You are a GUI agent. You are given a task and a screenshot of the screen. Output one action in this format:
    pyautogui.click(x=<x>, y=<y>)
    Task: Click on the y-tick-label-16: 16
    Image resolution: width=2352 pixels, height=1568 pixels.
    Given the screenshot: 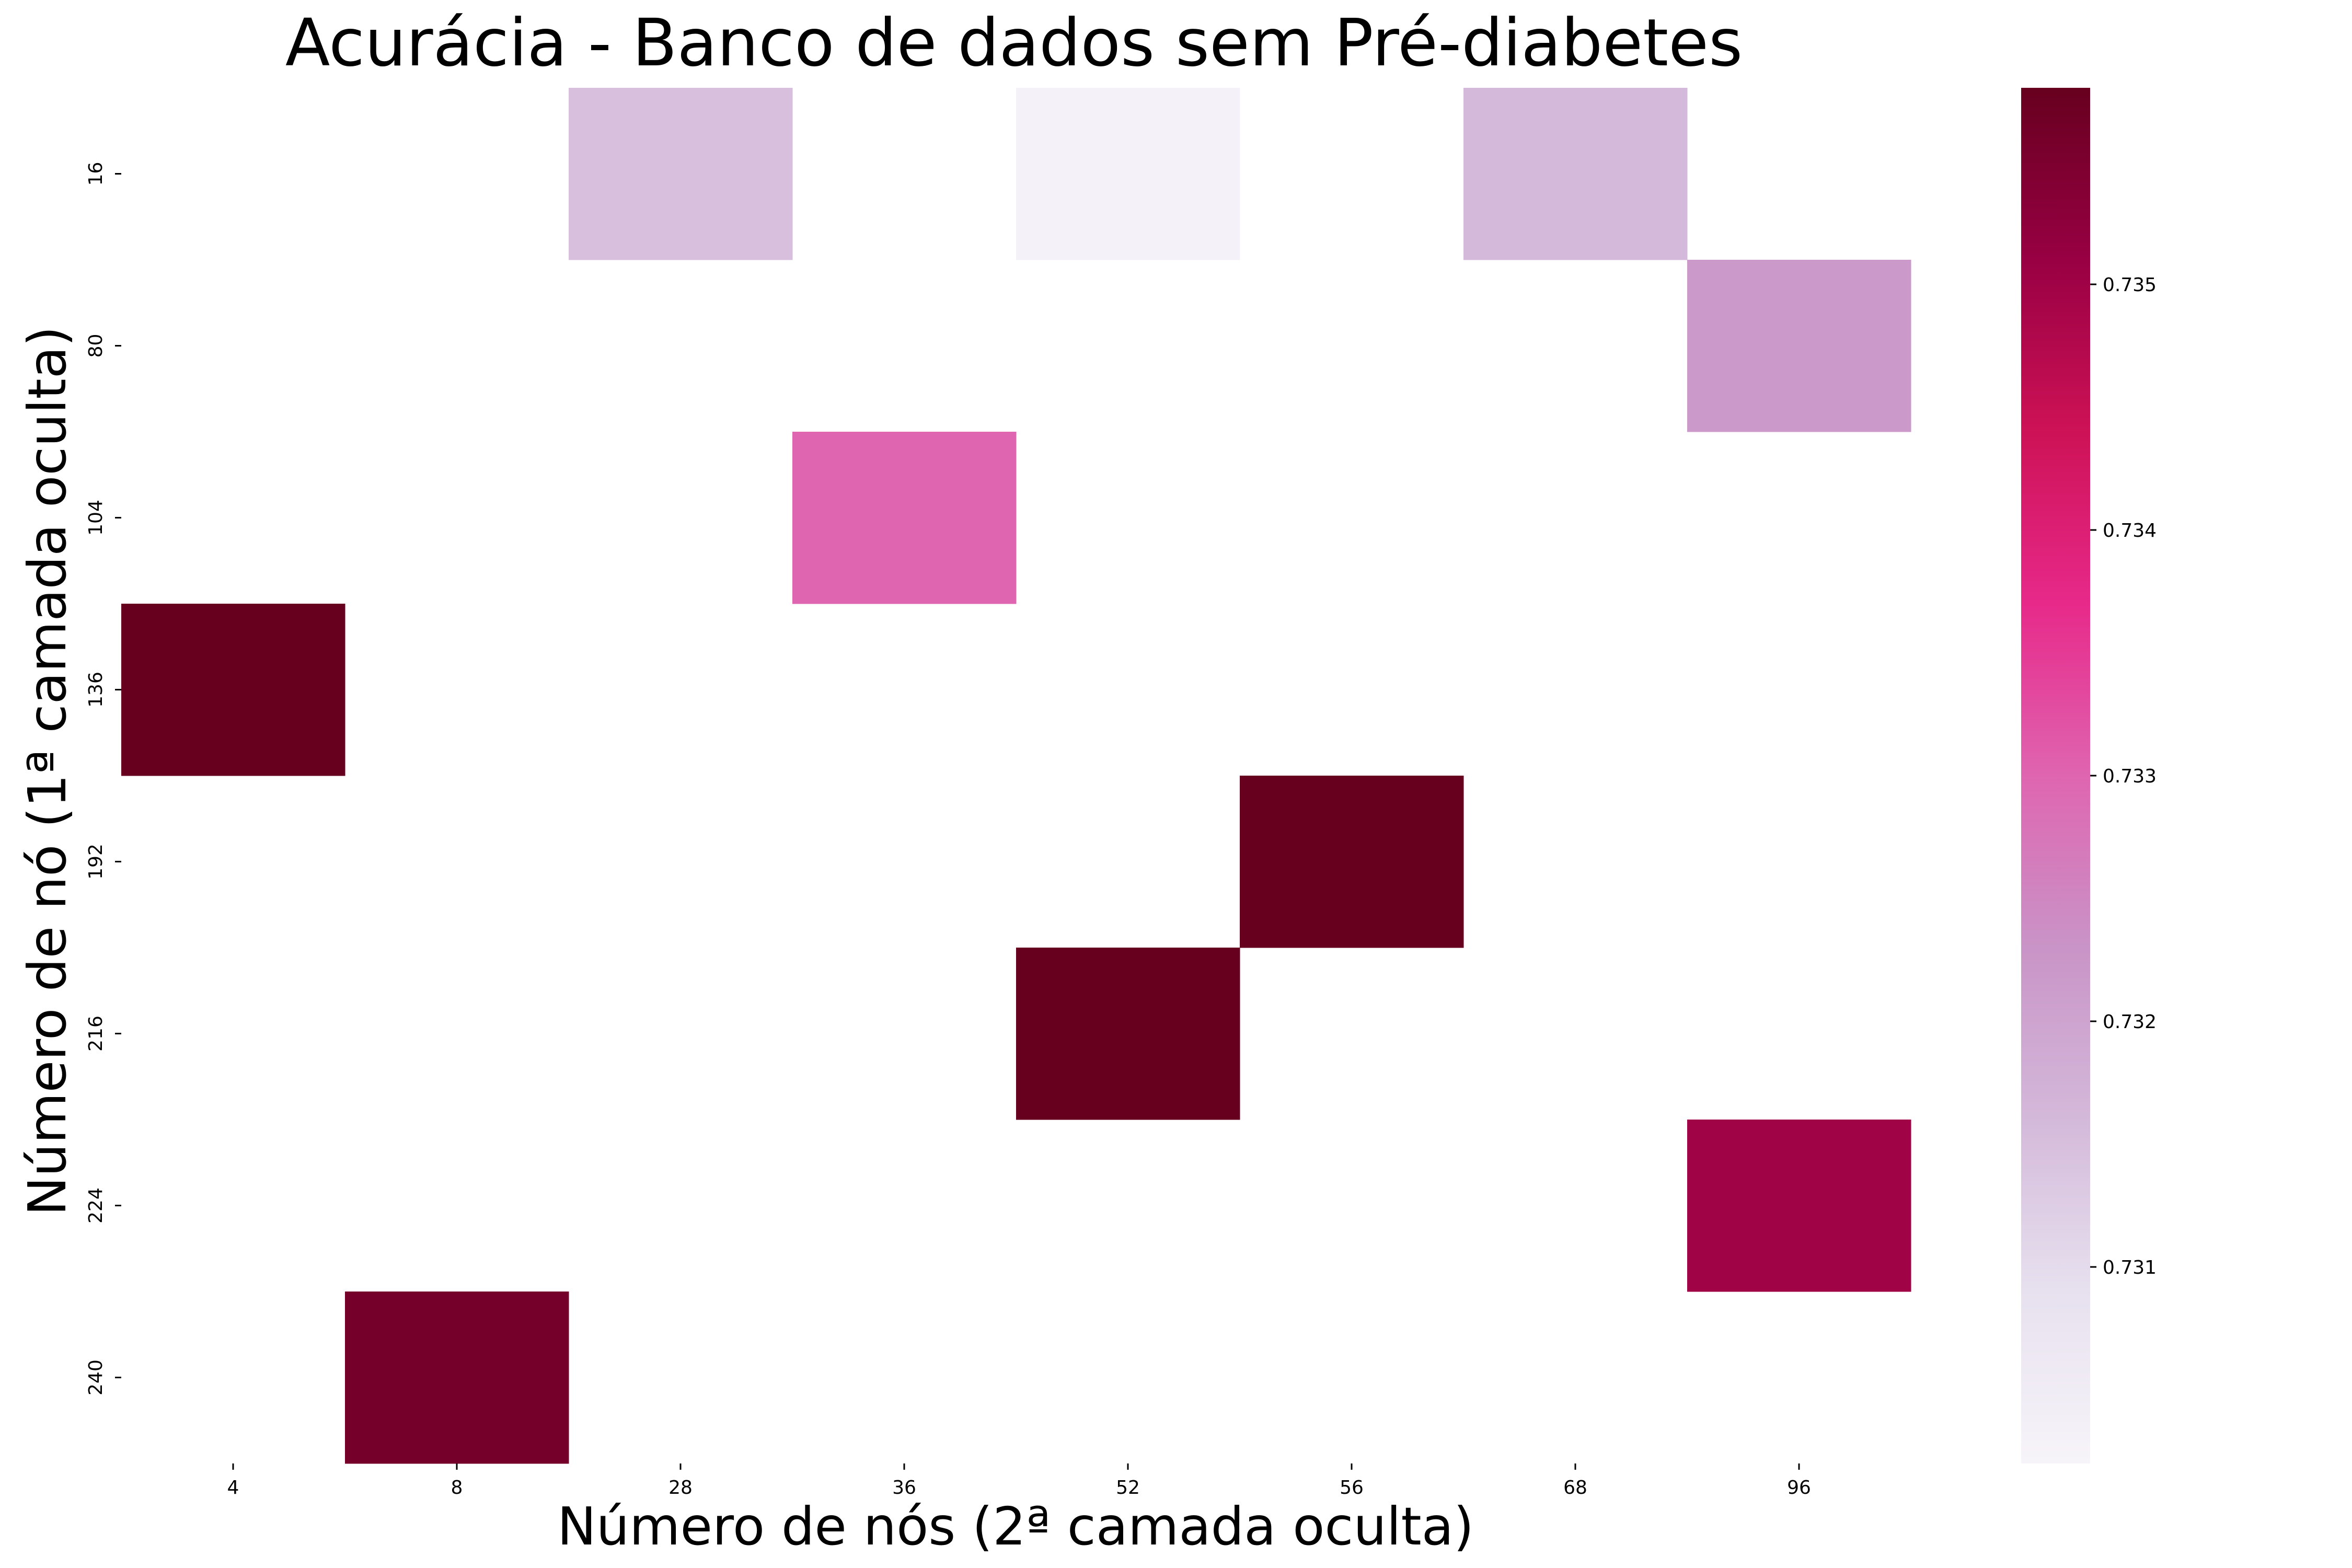 What is the action you would take?
    pyautogui.click(x=96, y=174)
    